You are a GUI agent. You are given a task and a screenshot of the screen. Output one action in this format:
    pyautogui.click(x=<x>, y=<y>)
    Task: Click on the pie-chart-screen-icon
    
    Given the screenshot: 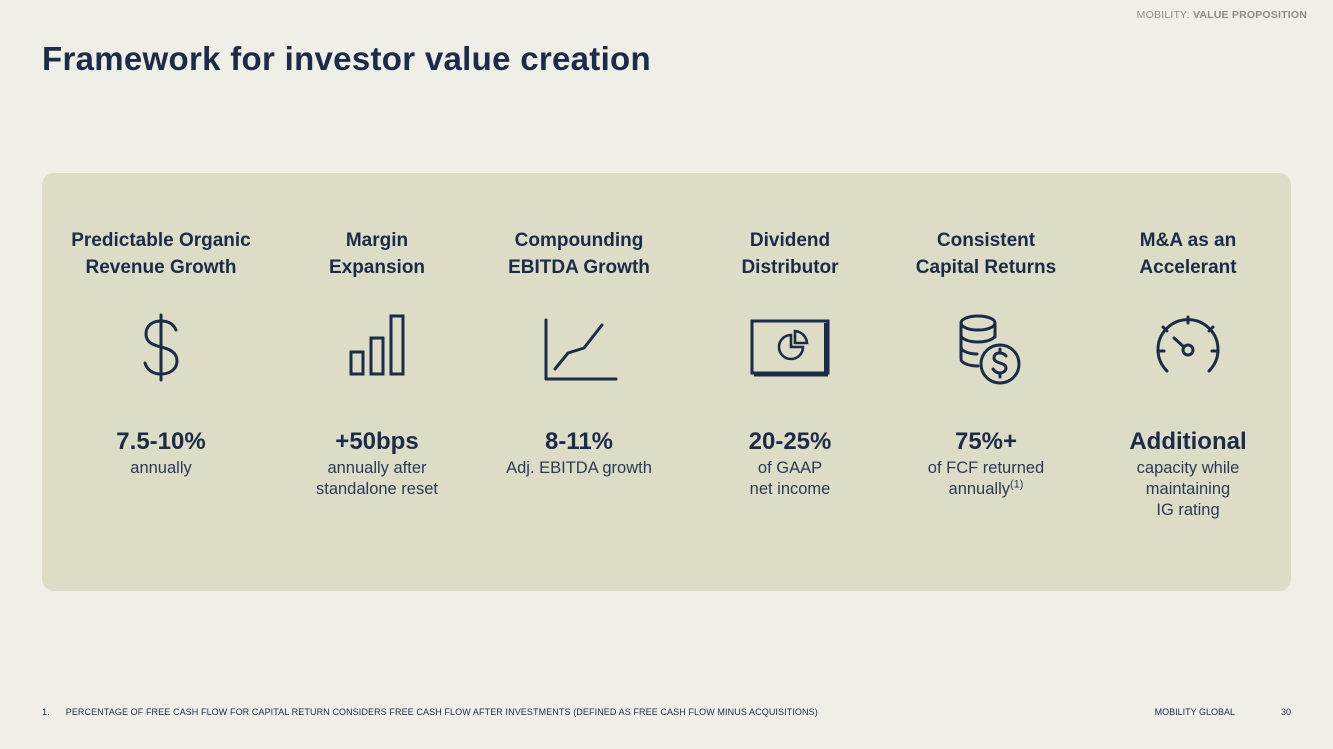 What is the action you would take?
    pyautogui.click(x=790, y=347)
    